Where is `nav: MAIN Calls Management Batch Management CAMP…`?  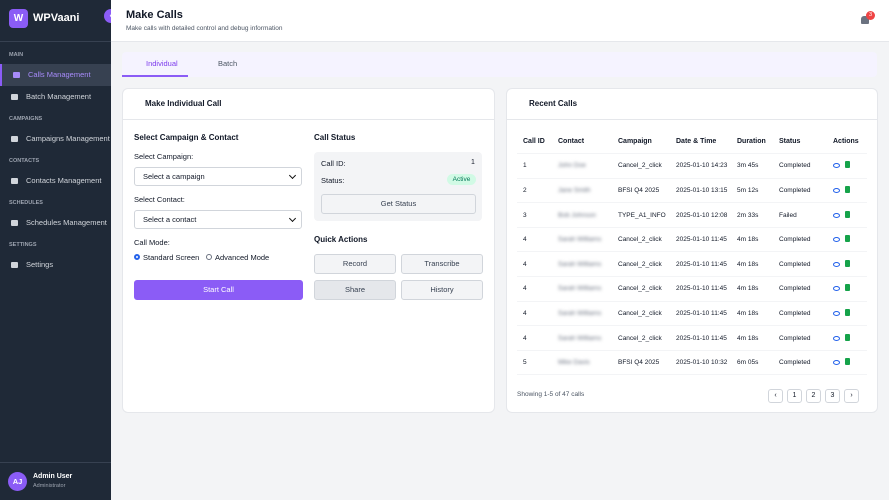 nav: MAIN Calls Management Batch Management CAMP… is located at coordinates (55, 160).